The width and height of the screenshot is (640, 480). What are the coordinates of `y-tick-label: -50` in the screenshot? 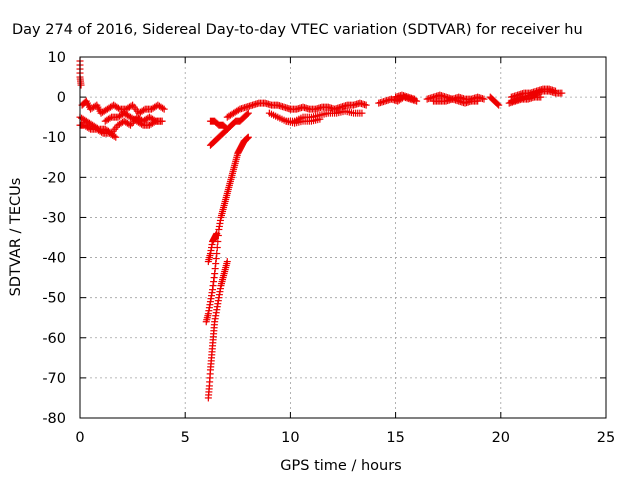 It's located at (54, 299).